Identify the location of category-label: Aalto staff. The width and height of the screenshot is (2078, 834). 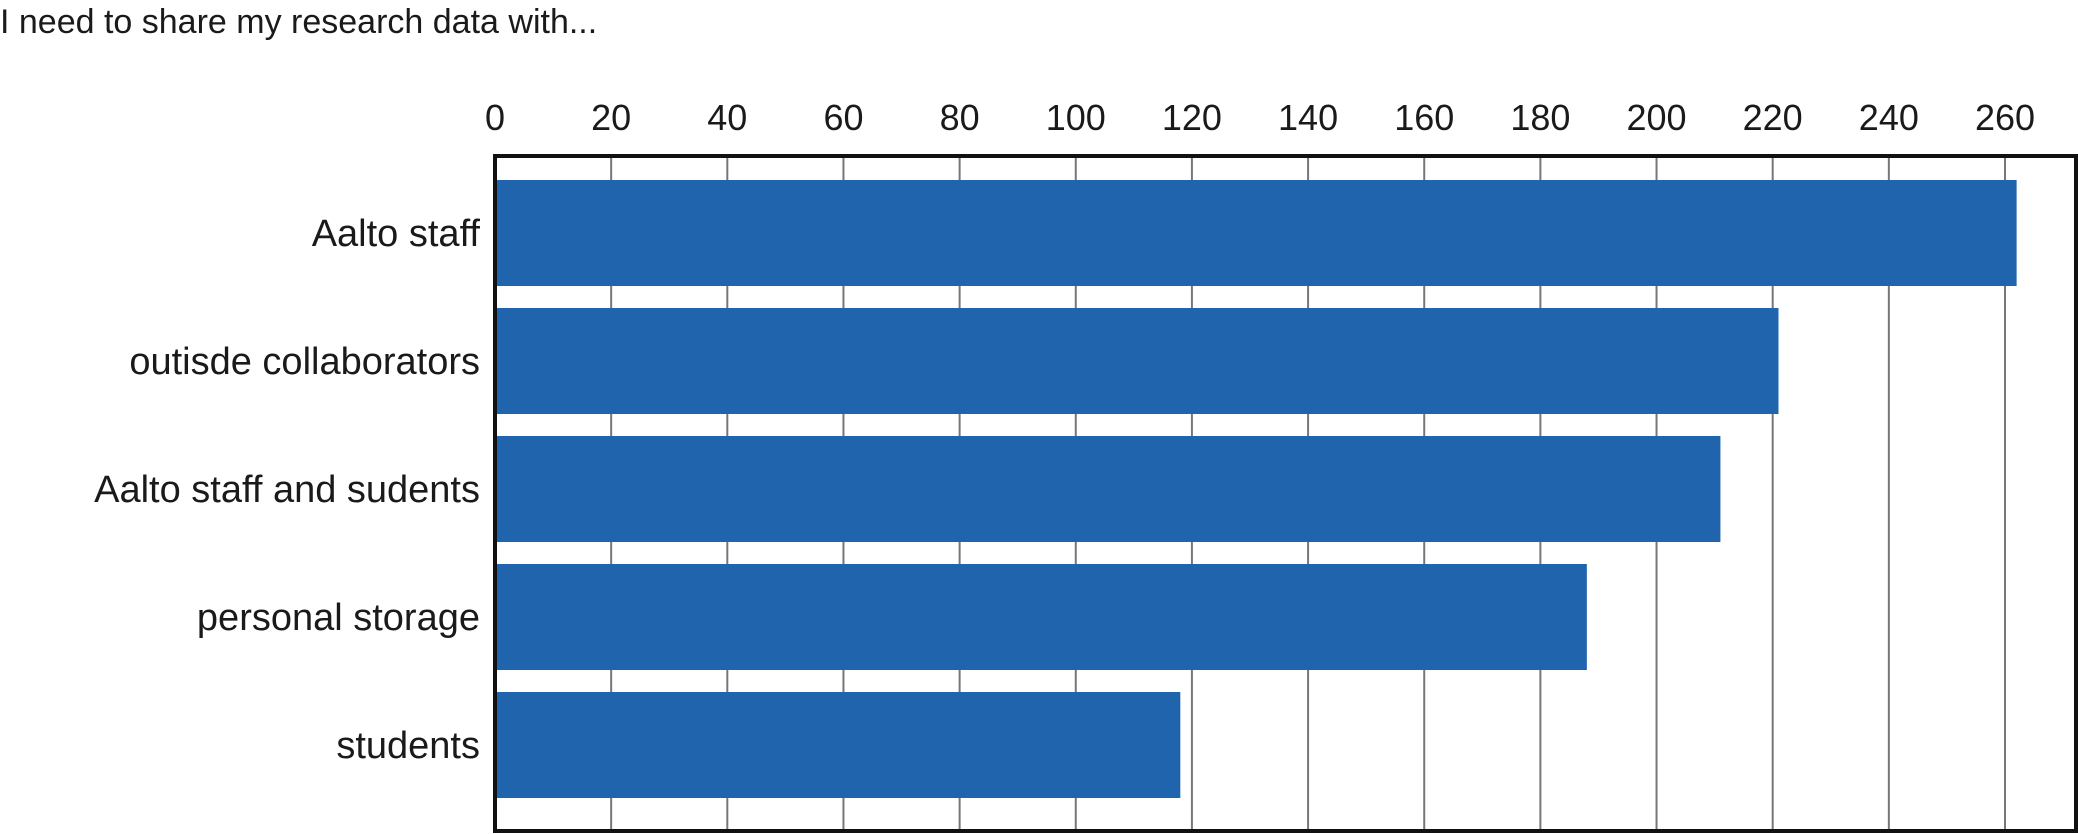
(396, 234).